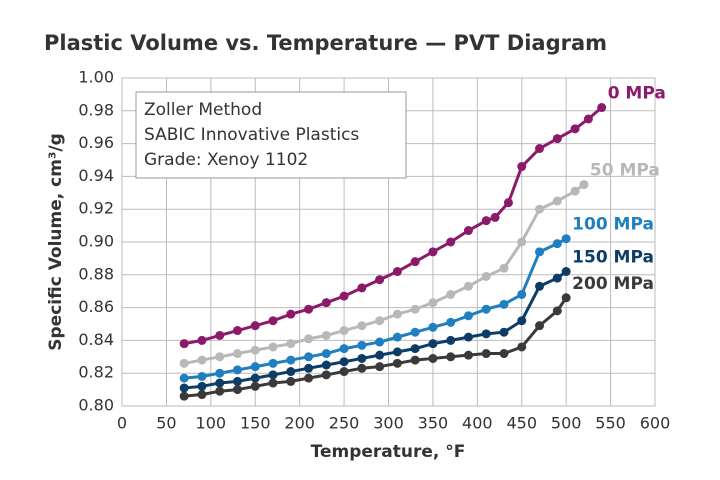  What do you see at coordinates (211, 423) in the screenshot?
I see `x-tick-label: 100` at bounding box center [211, 423].